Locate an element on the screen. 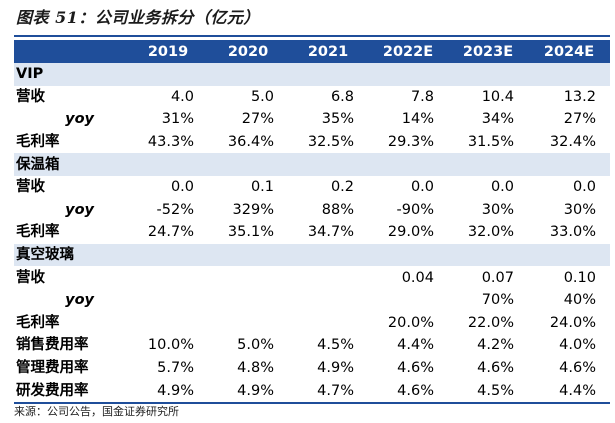  table-cell: 10.0% is located at coordinates (170, 345).